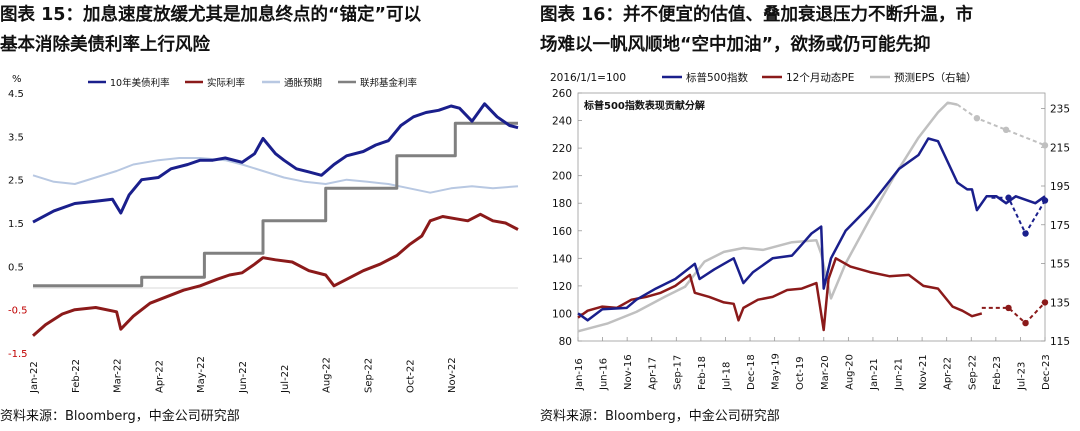  What do you see at coordinates (565, 342) in the screenshot?
I see `right-y-tick-label: 80` at bounding box center [565, 342].